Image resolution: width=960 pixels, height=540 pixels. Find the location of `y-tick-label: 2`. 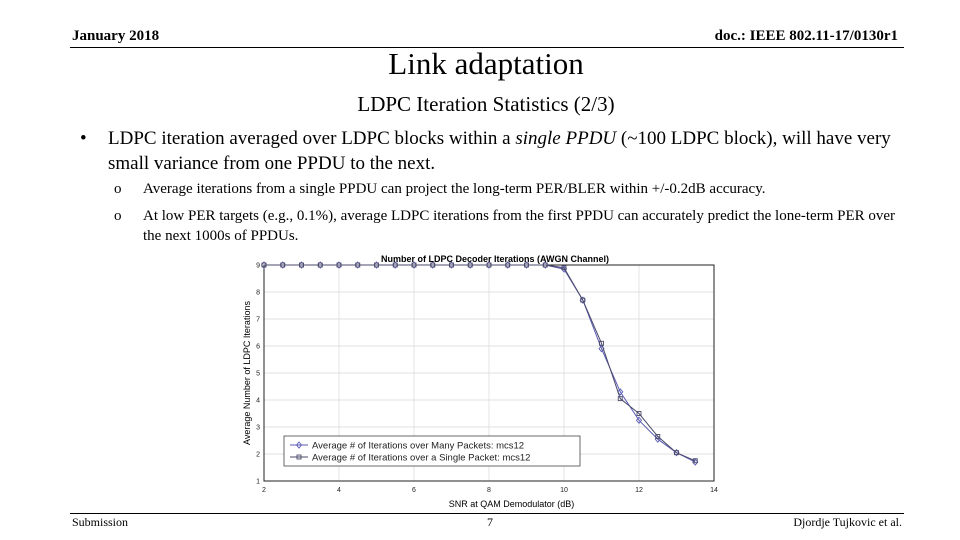

y-tick-label: 2 is located at coordinates (258, 455).